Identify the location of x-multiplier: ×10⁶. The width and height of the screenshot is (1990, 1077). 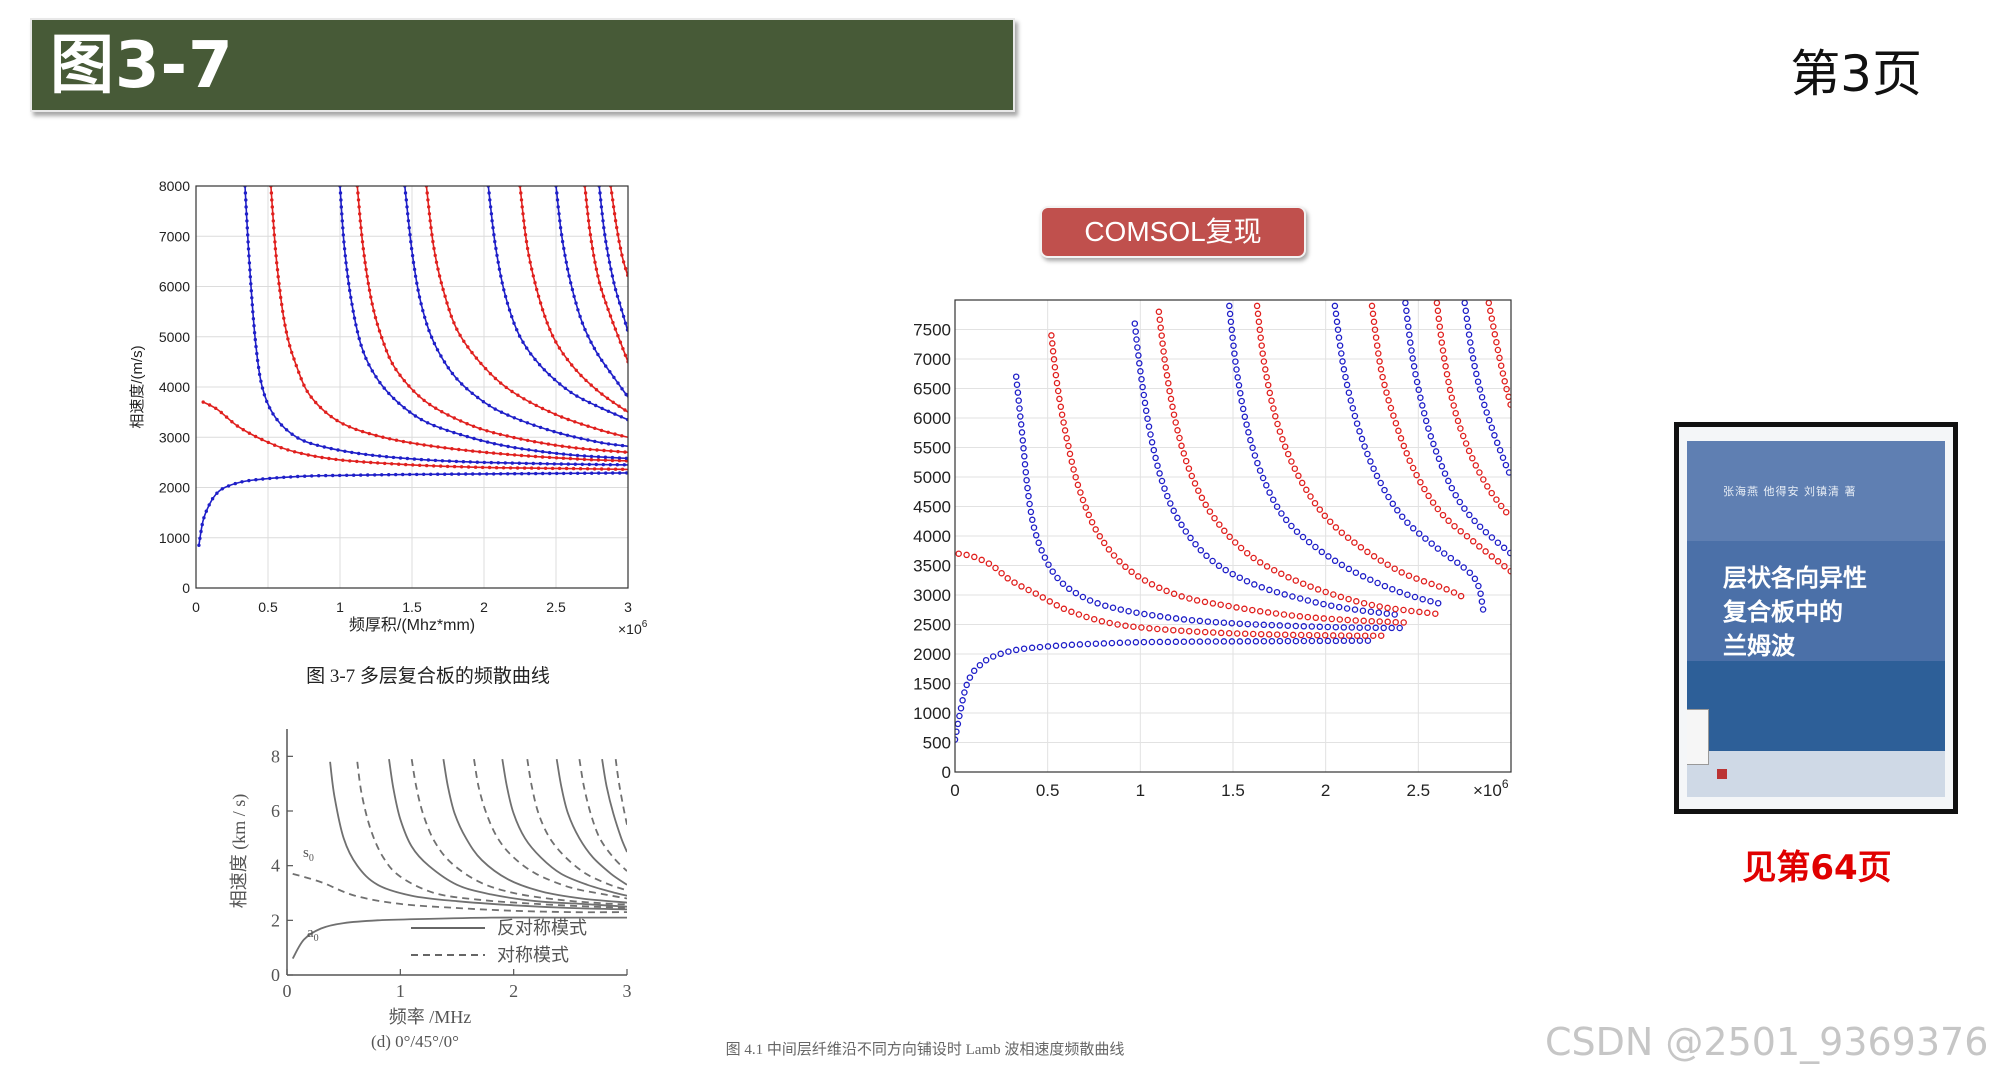
(633, 628).